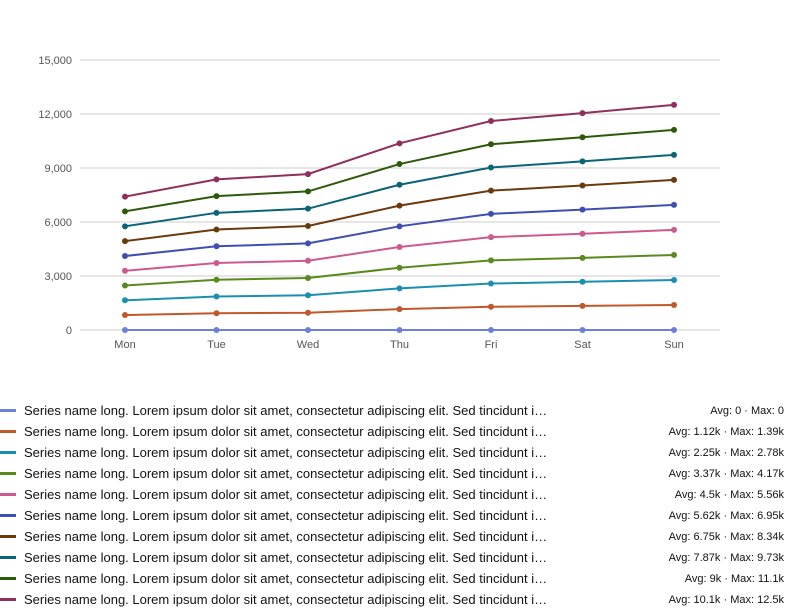 Image resolution: width=800 pixels, height=610 pixels. What do you see at coordinates (747, 410) in the screenshot?
I see `legend-stats: Avg: 0 · Max: 0` at bounding box center [747, 410].